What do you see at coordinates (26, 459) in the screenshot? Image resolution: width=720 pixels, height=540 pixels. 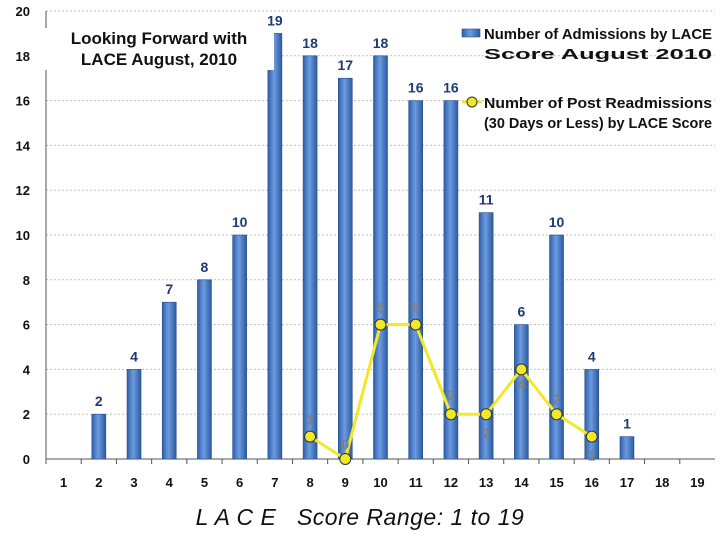 I see `y-tick-label: 0` at bounding box center [26, 459].